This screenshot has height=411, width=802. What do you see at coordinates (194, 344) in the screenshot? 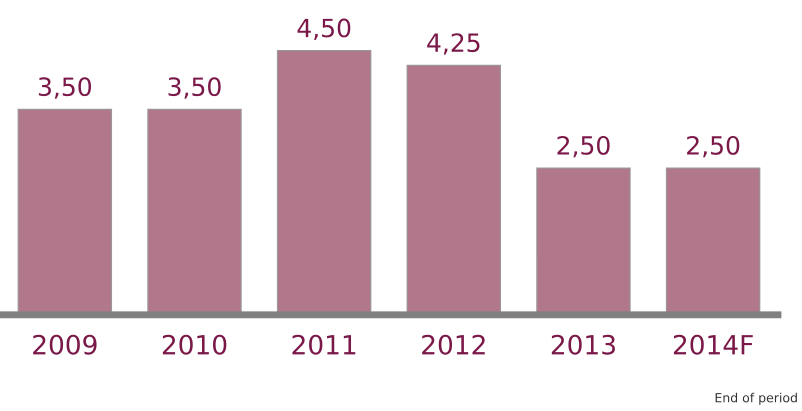
I see `x-tick-label: 2010` at bounding box center [194, 344].